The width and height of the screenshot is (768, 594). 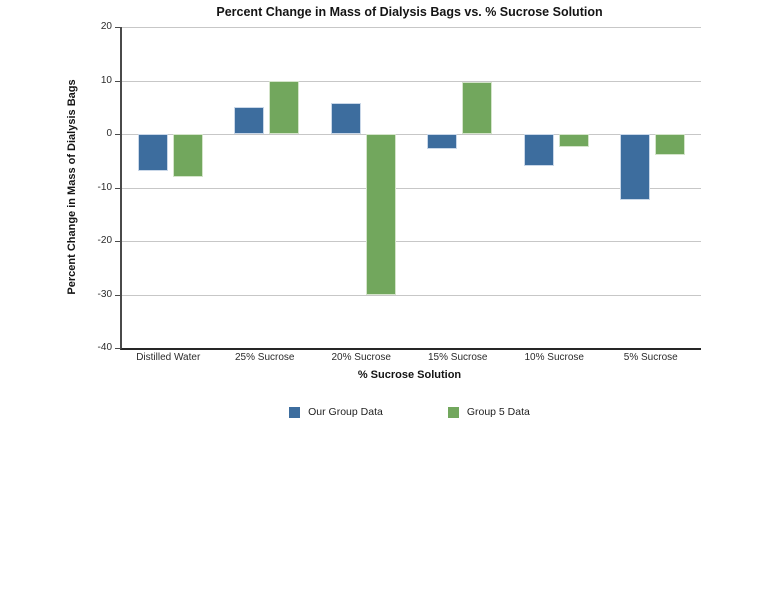 I want to click on y-tick-label: 20, so click(x=106, y=26).